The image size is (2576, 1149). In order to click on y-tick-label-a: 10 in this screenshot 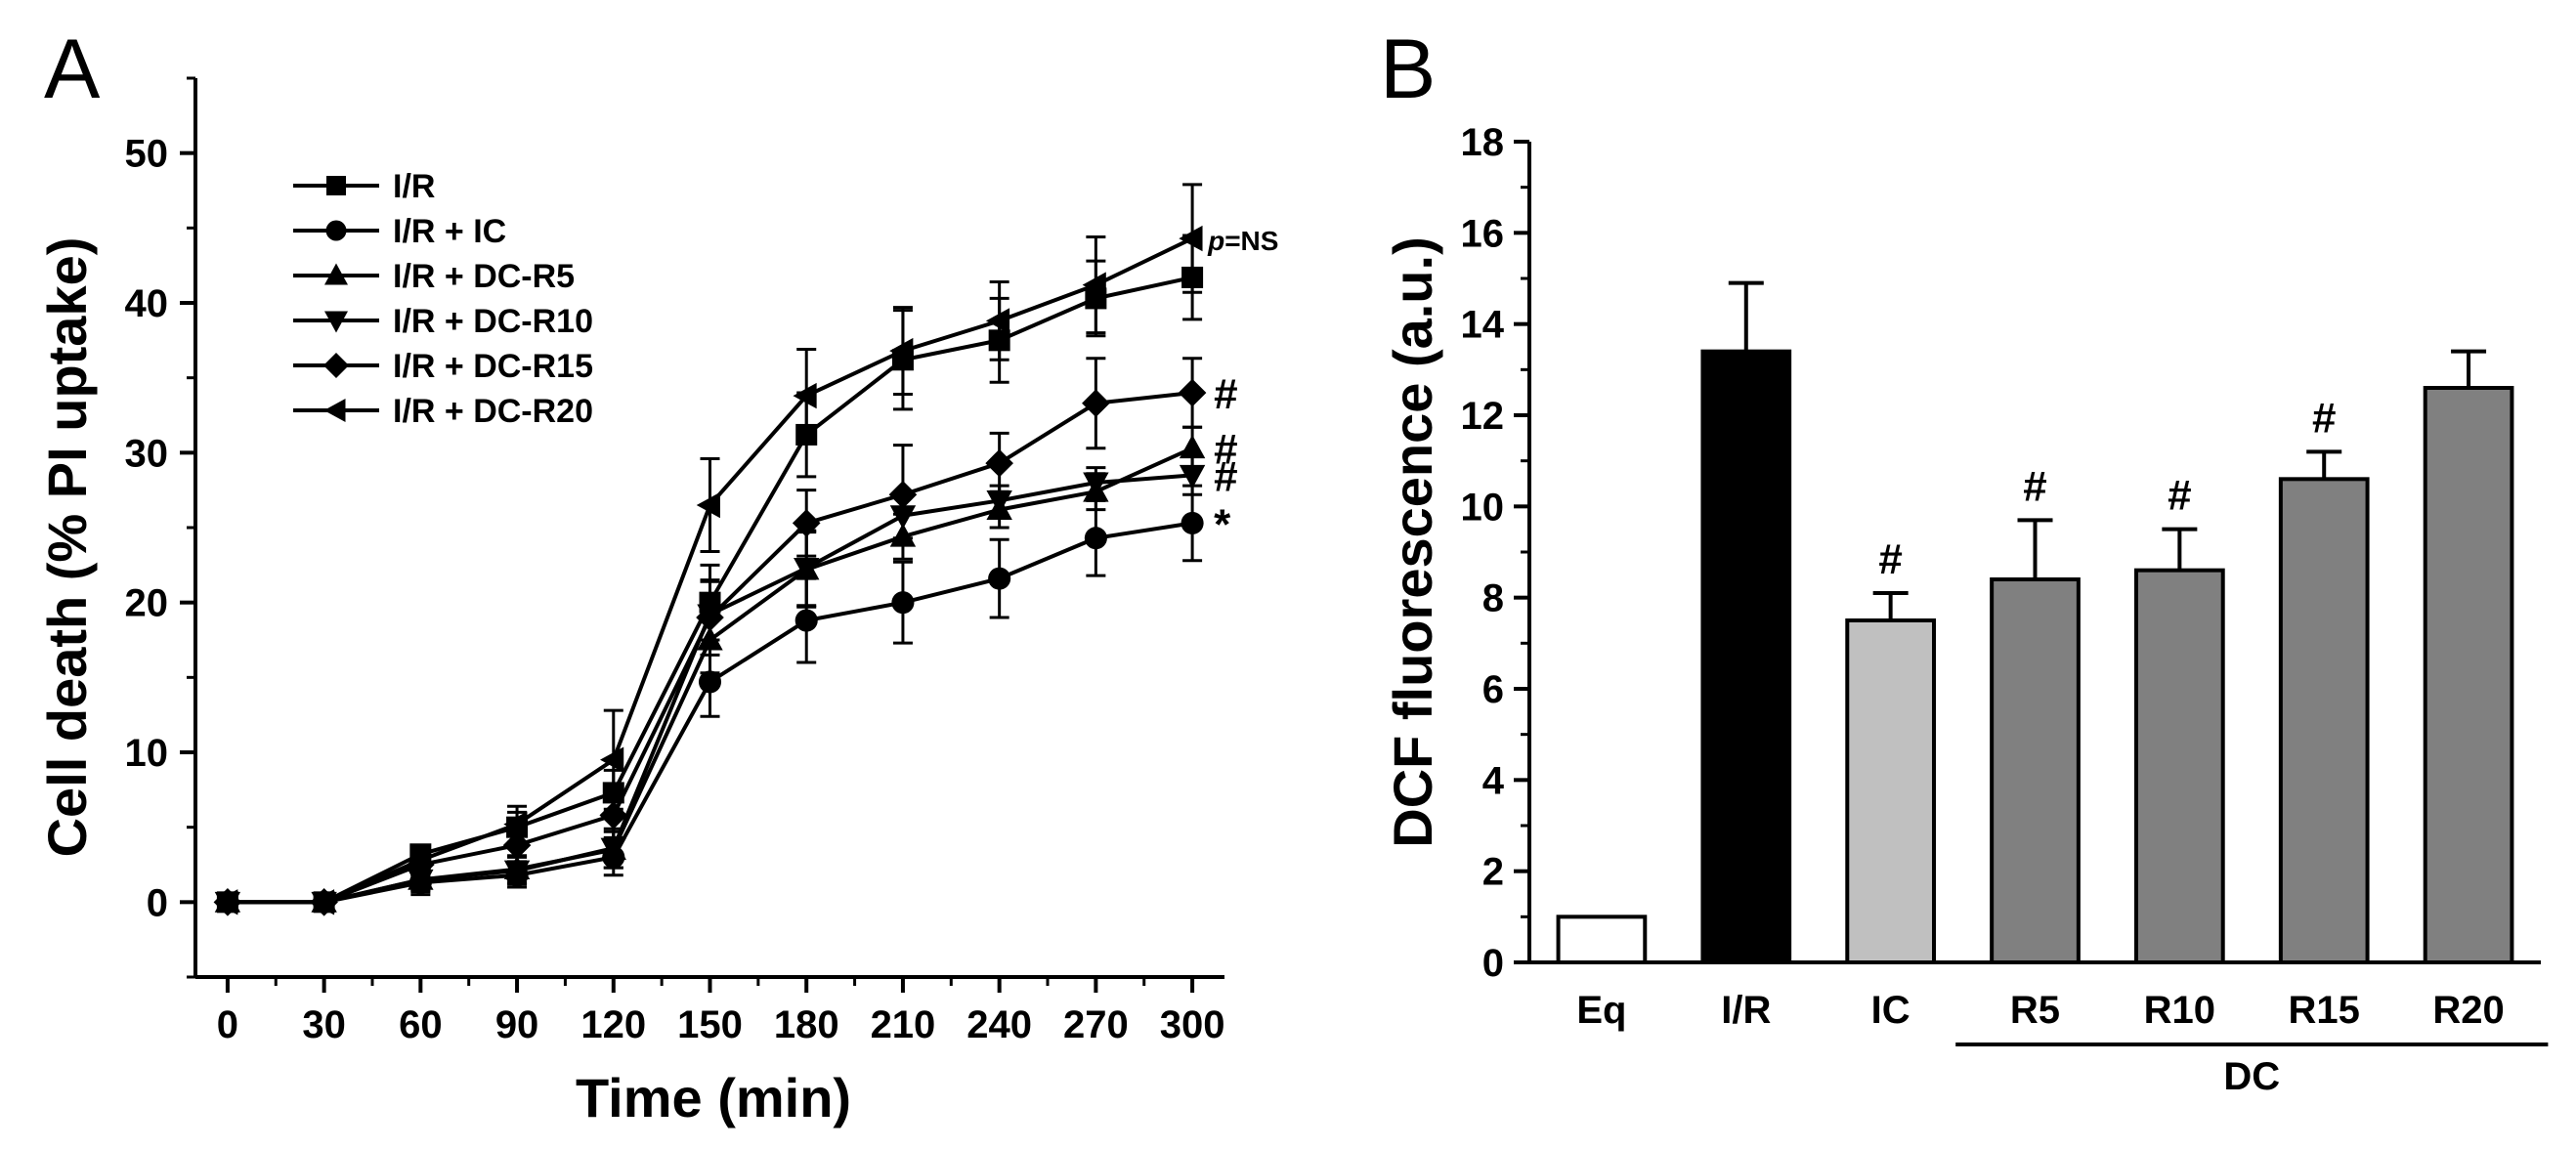, I will do `click(147, 753)`.